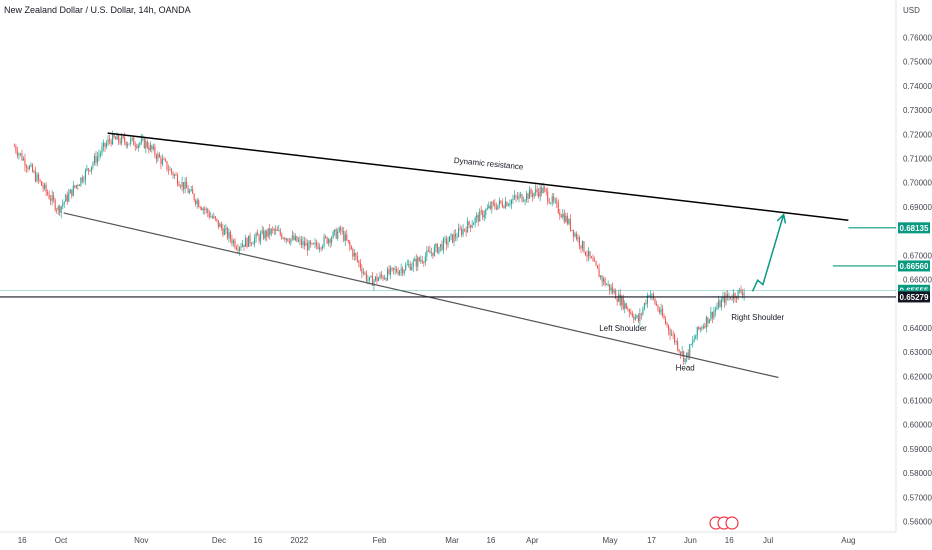 The image size is (932, 550). I want to click on time-tick-label: 2022, so click(299, 540).